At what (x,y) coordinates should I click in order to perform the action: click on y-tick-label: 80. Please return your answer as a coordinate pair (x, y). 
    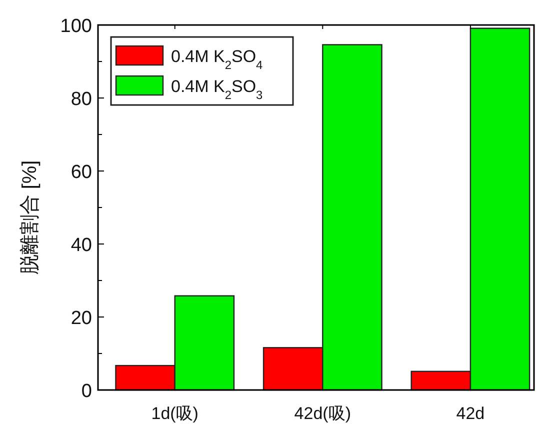
    Looking at the image, I should click on (81, 99).